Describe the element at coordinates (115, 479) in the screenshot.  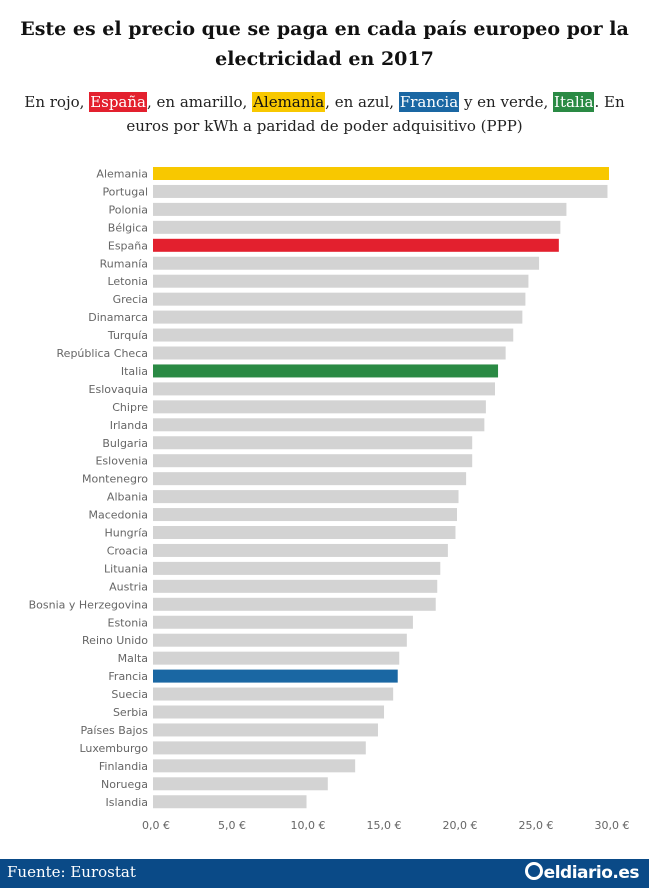
I see `category-label: Montenegro` at that location.